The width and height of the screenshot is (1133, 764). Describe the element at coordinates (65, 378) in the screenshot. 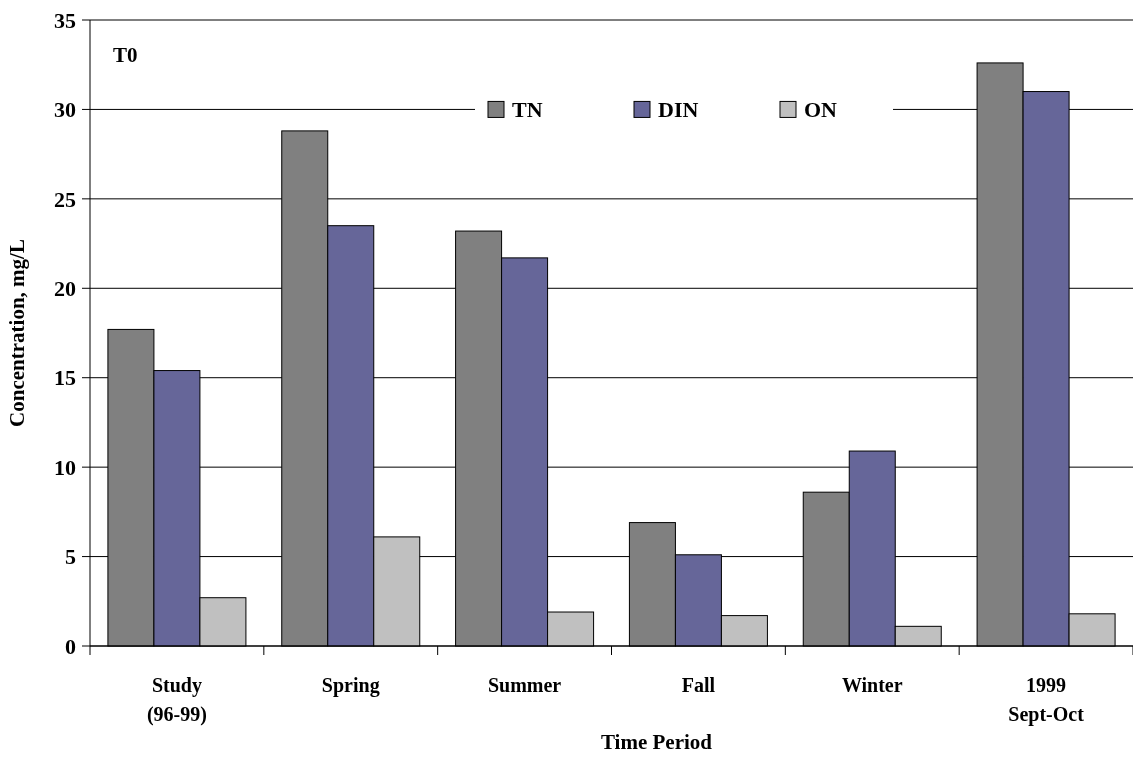

I see `y-tick-label: 15` at that location.